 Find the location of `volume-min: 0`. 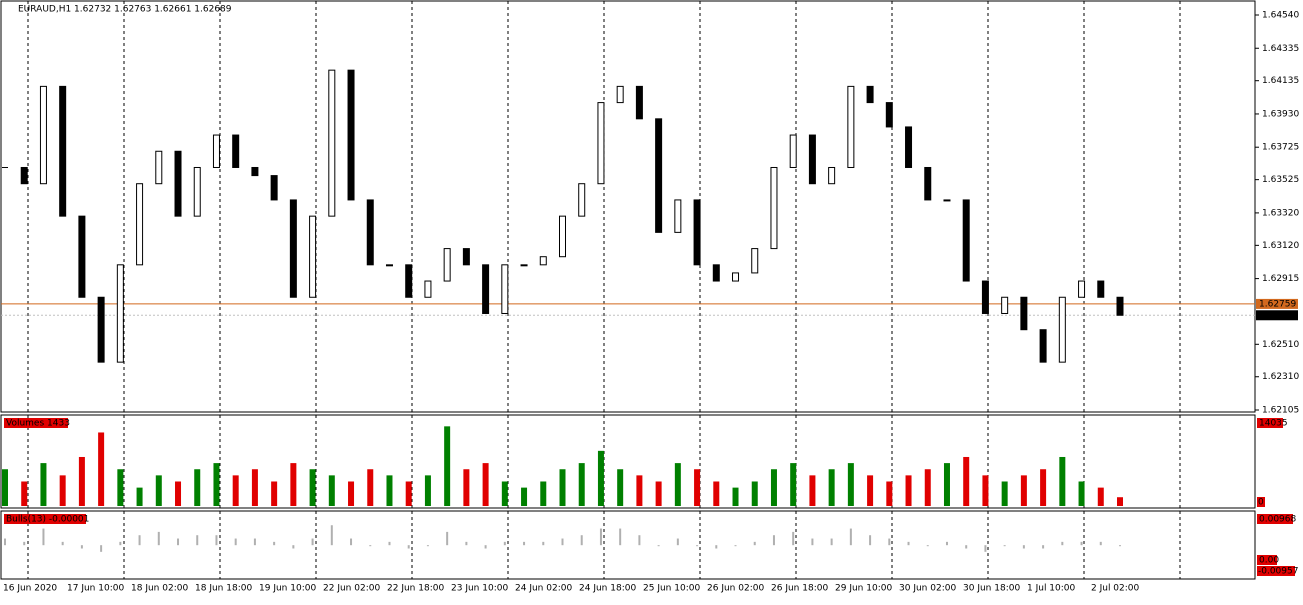

volume-min: 0 is located at coordinates (1261, 503).